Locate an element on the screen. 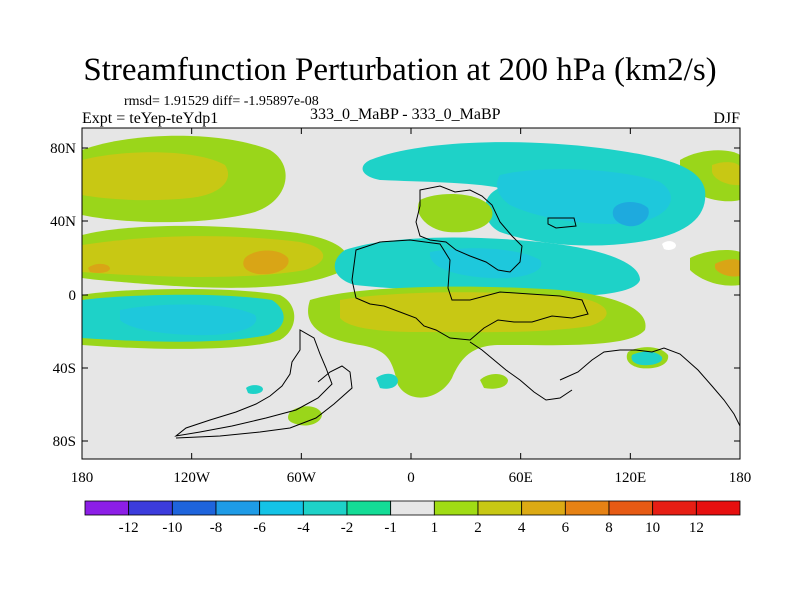 The image size is (800, 600). lon-tick-label: 120E is located at coordinates (630, 478).